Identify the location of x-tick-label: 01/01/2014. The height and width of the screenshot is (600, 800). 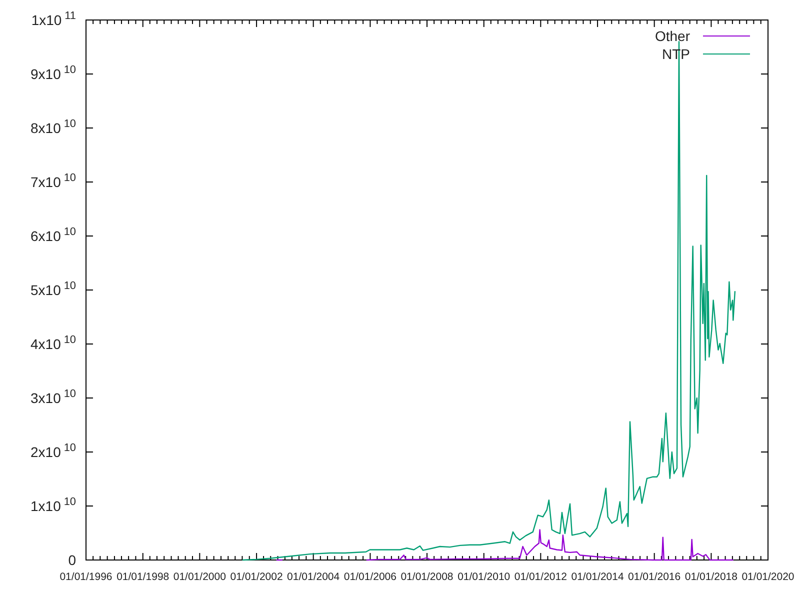
(597, 577).